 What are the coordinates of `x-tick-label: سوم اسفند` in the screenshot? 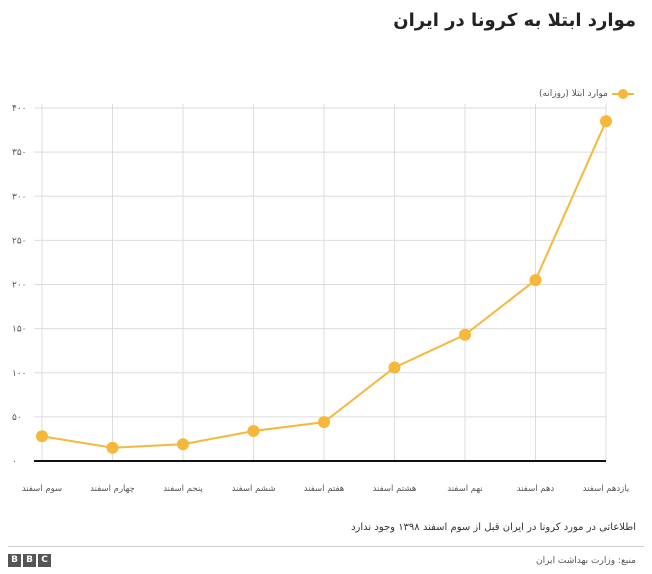 It's located at (42, 489).